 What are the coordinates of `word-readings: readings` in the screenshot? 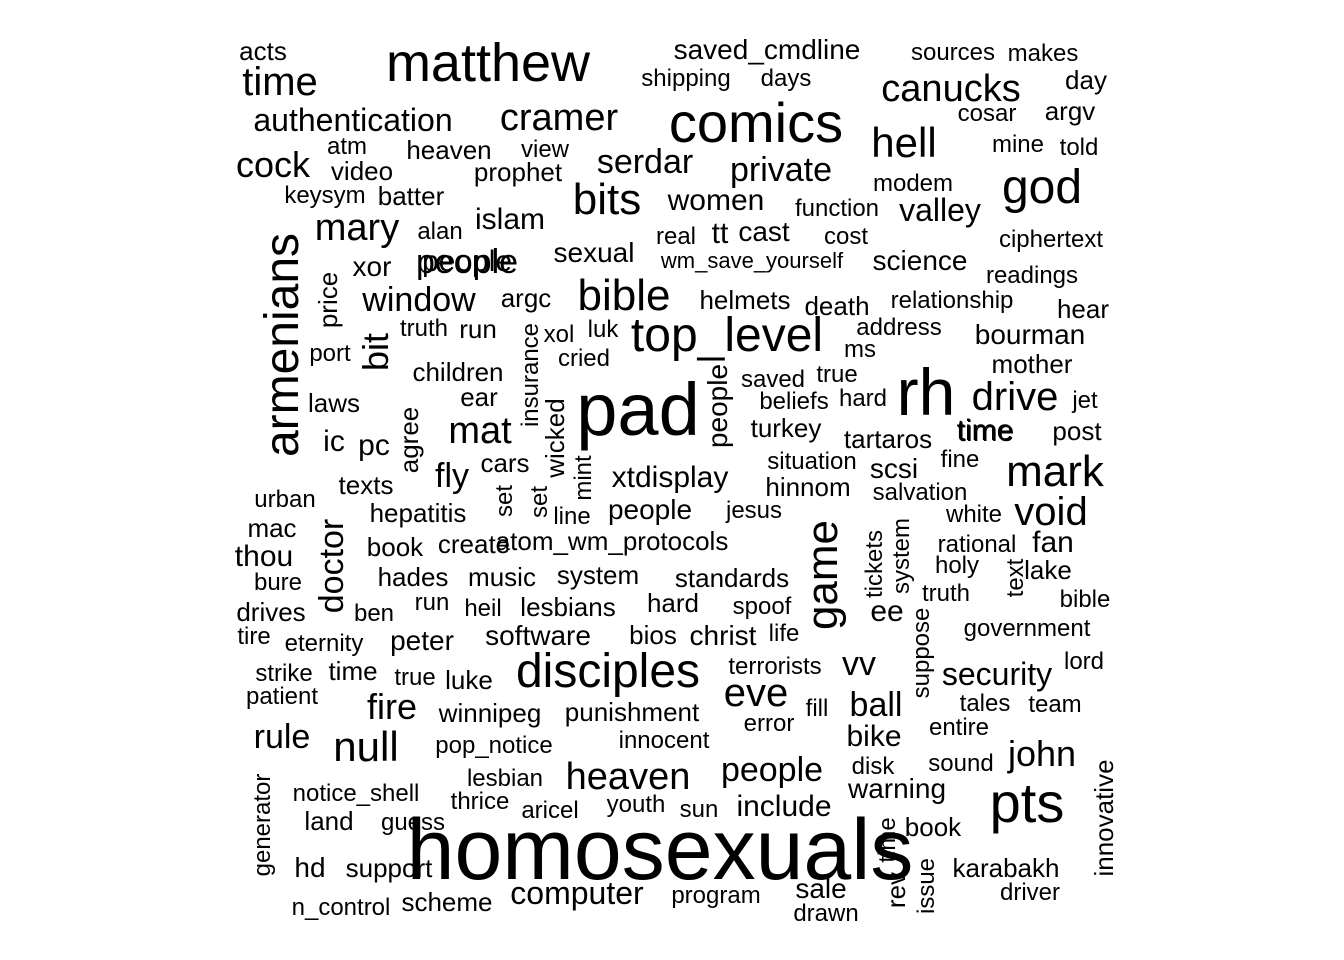 It's located at (1032, 275).